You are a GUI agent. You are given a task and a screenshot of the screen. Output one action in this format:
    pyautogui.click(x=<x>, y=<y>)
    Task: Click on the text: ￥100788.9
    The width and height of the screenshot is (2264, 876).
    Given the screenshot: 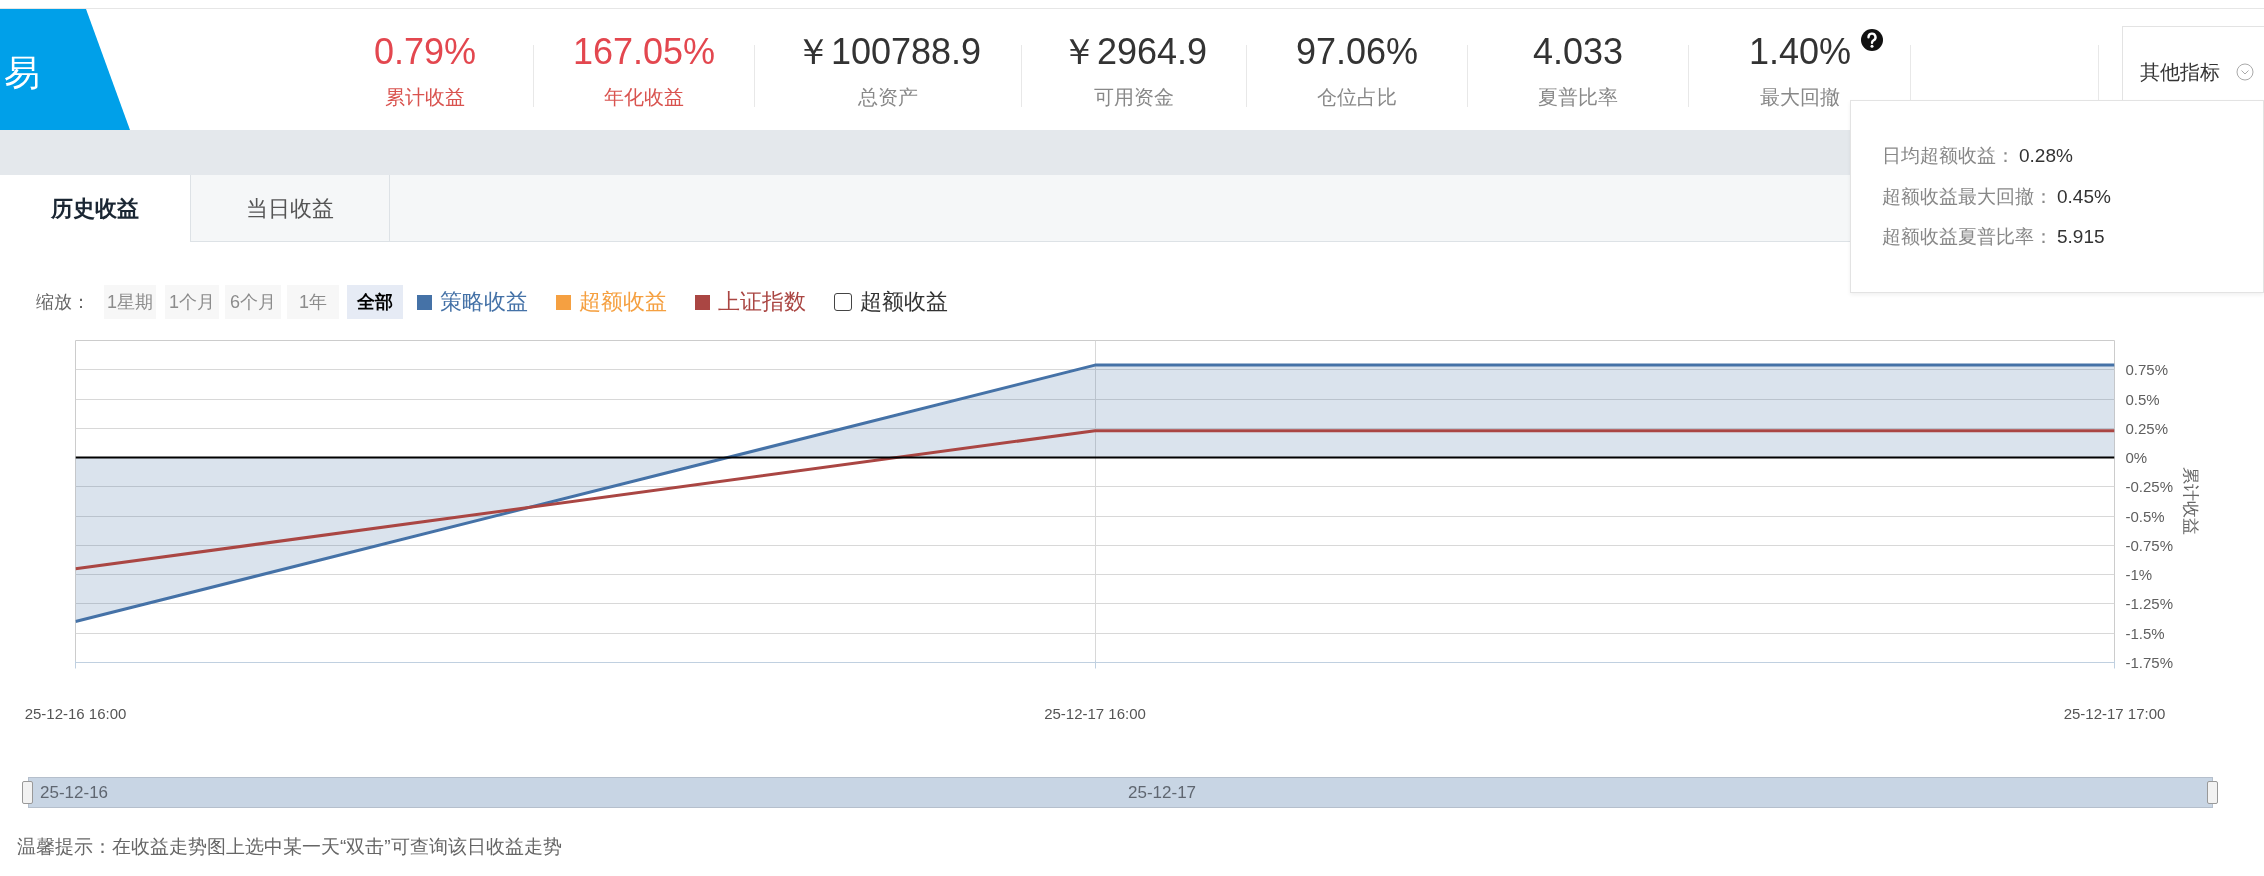 What is the action you would take?
    pyautogui.click(x=888, y=52)
    